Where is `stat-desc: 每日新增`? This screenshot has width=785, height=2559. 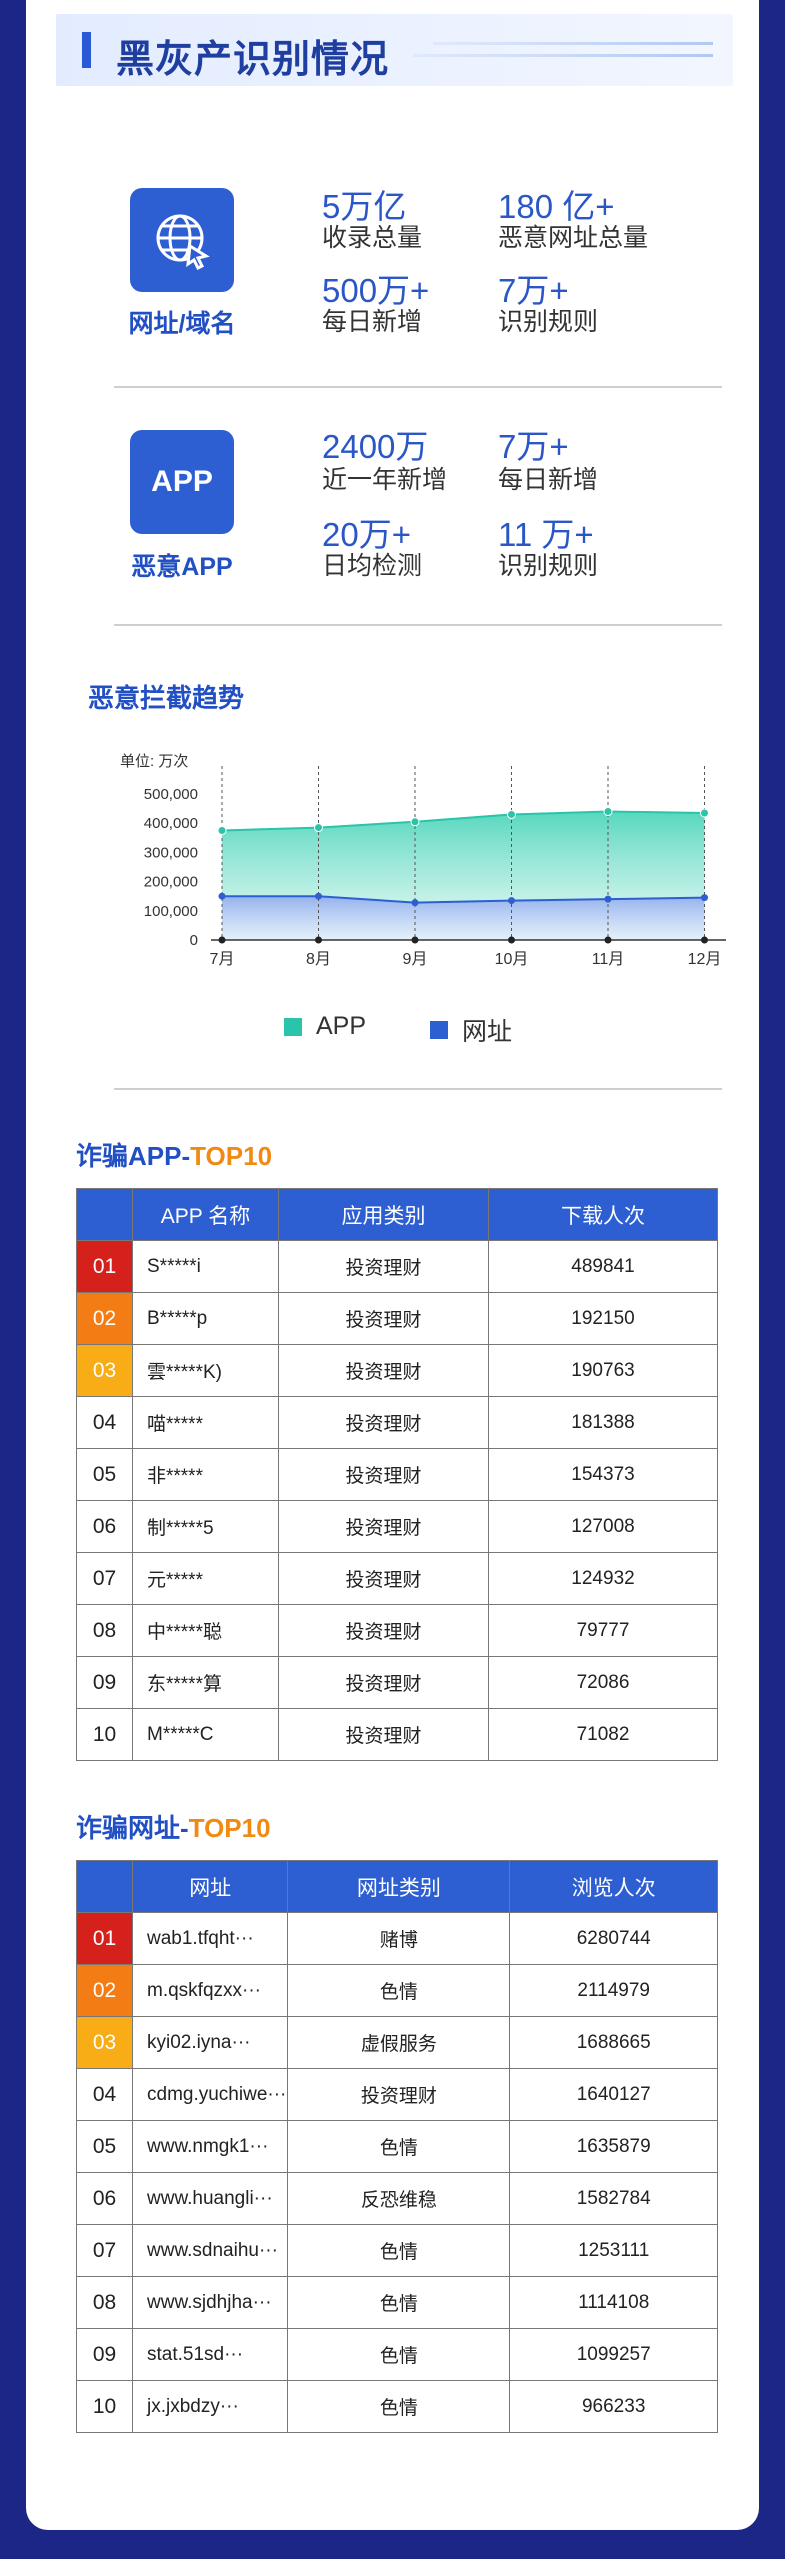
stat-desc: 每日新增 is located at coordinates (548, 480).